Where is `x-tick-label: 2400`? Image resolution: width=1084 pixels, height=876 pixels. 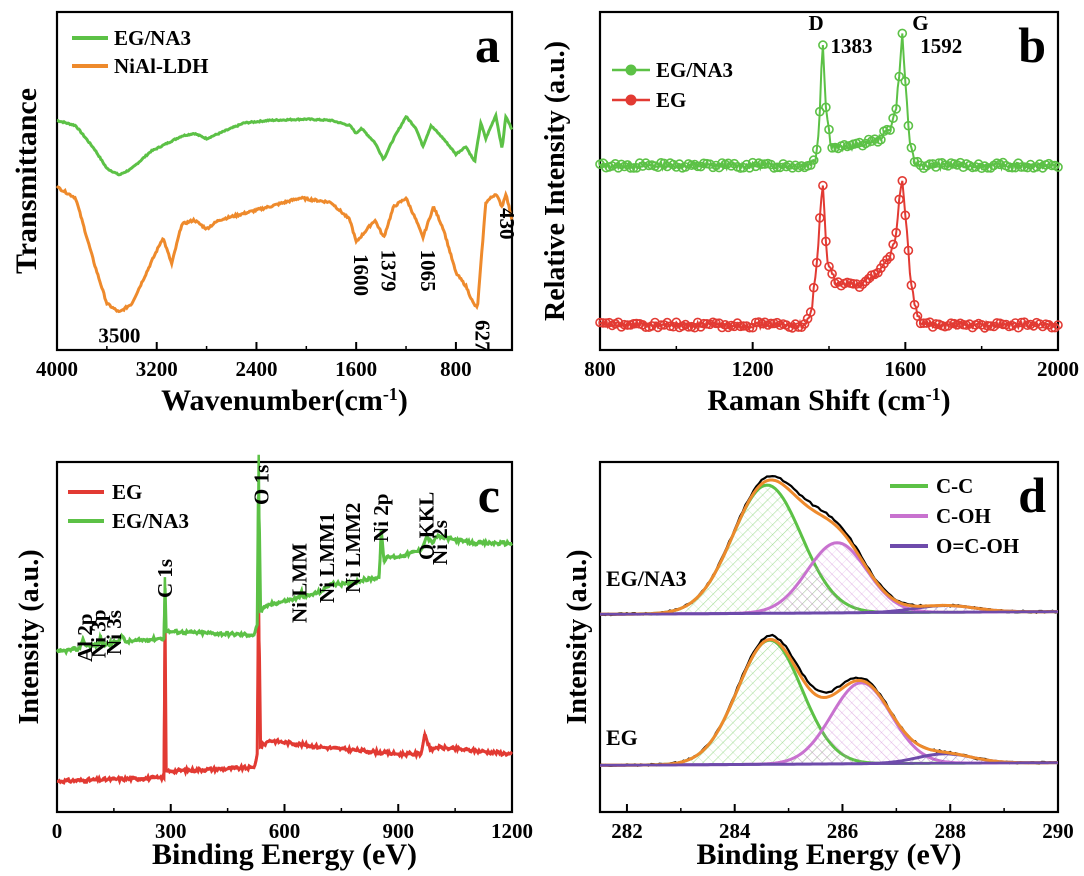
x-tick-label: 2400 is located at coordinates (256, 369).